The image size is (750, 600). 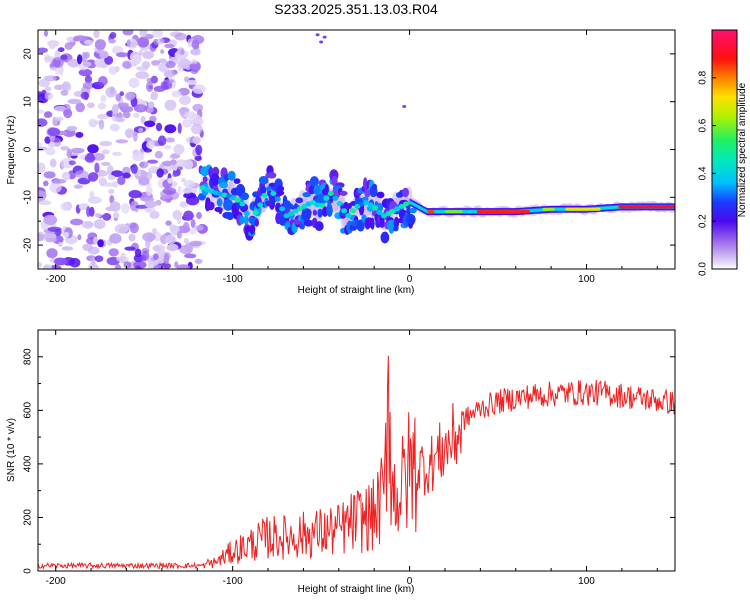 I want to click on y-tick-label: -10, so click(x=28, y=197).